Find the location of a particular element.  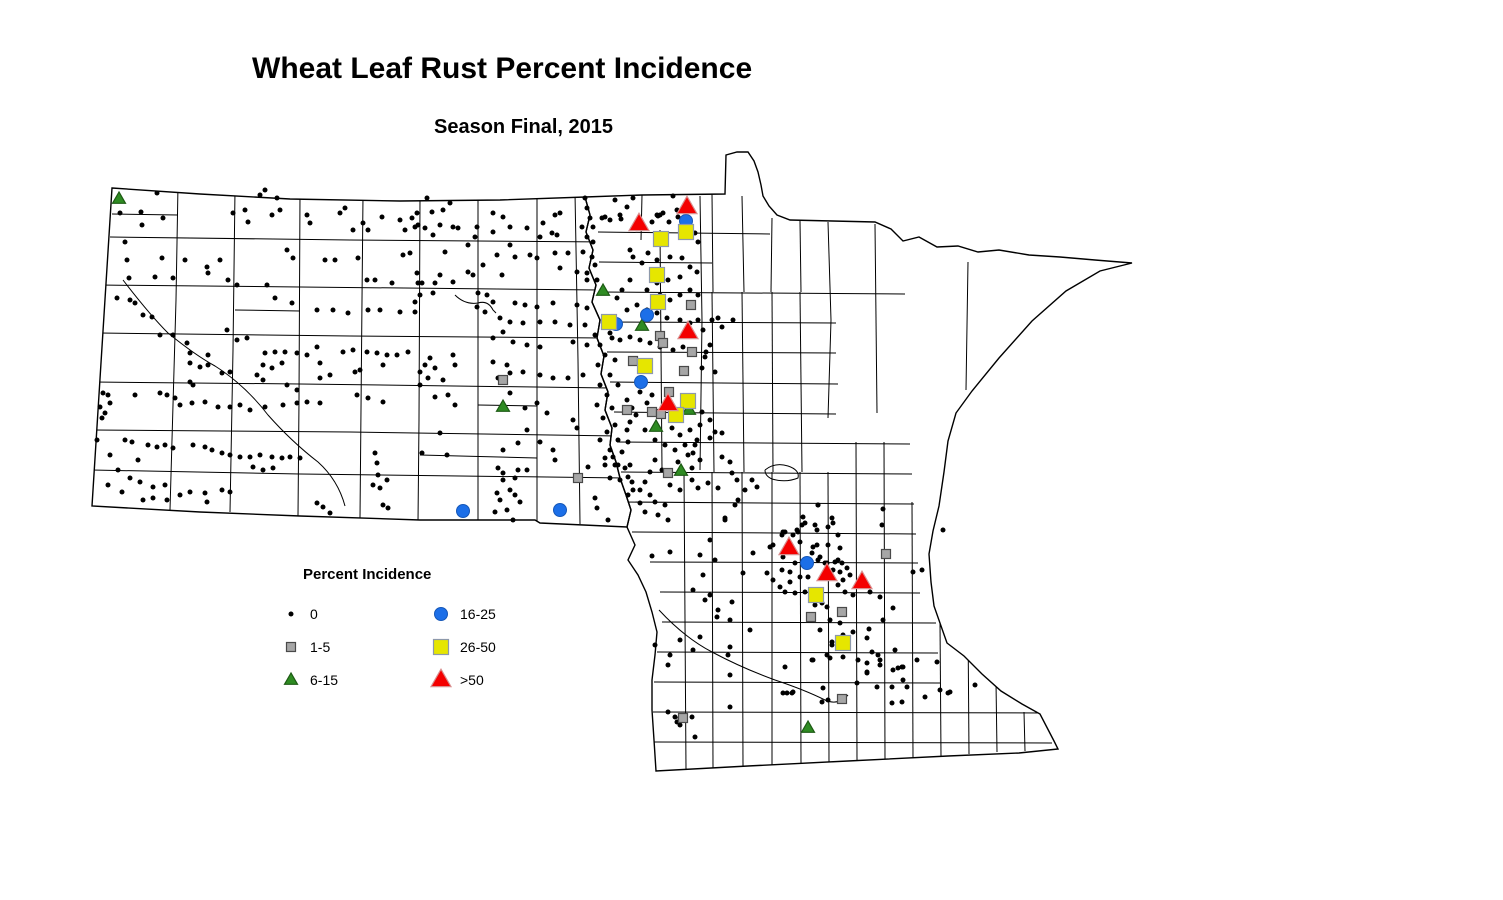

page-subtitle: Season Final, 2015 is located at coordinates (523, 127).